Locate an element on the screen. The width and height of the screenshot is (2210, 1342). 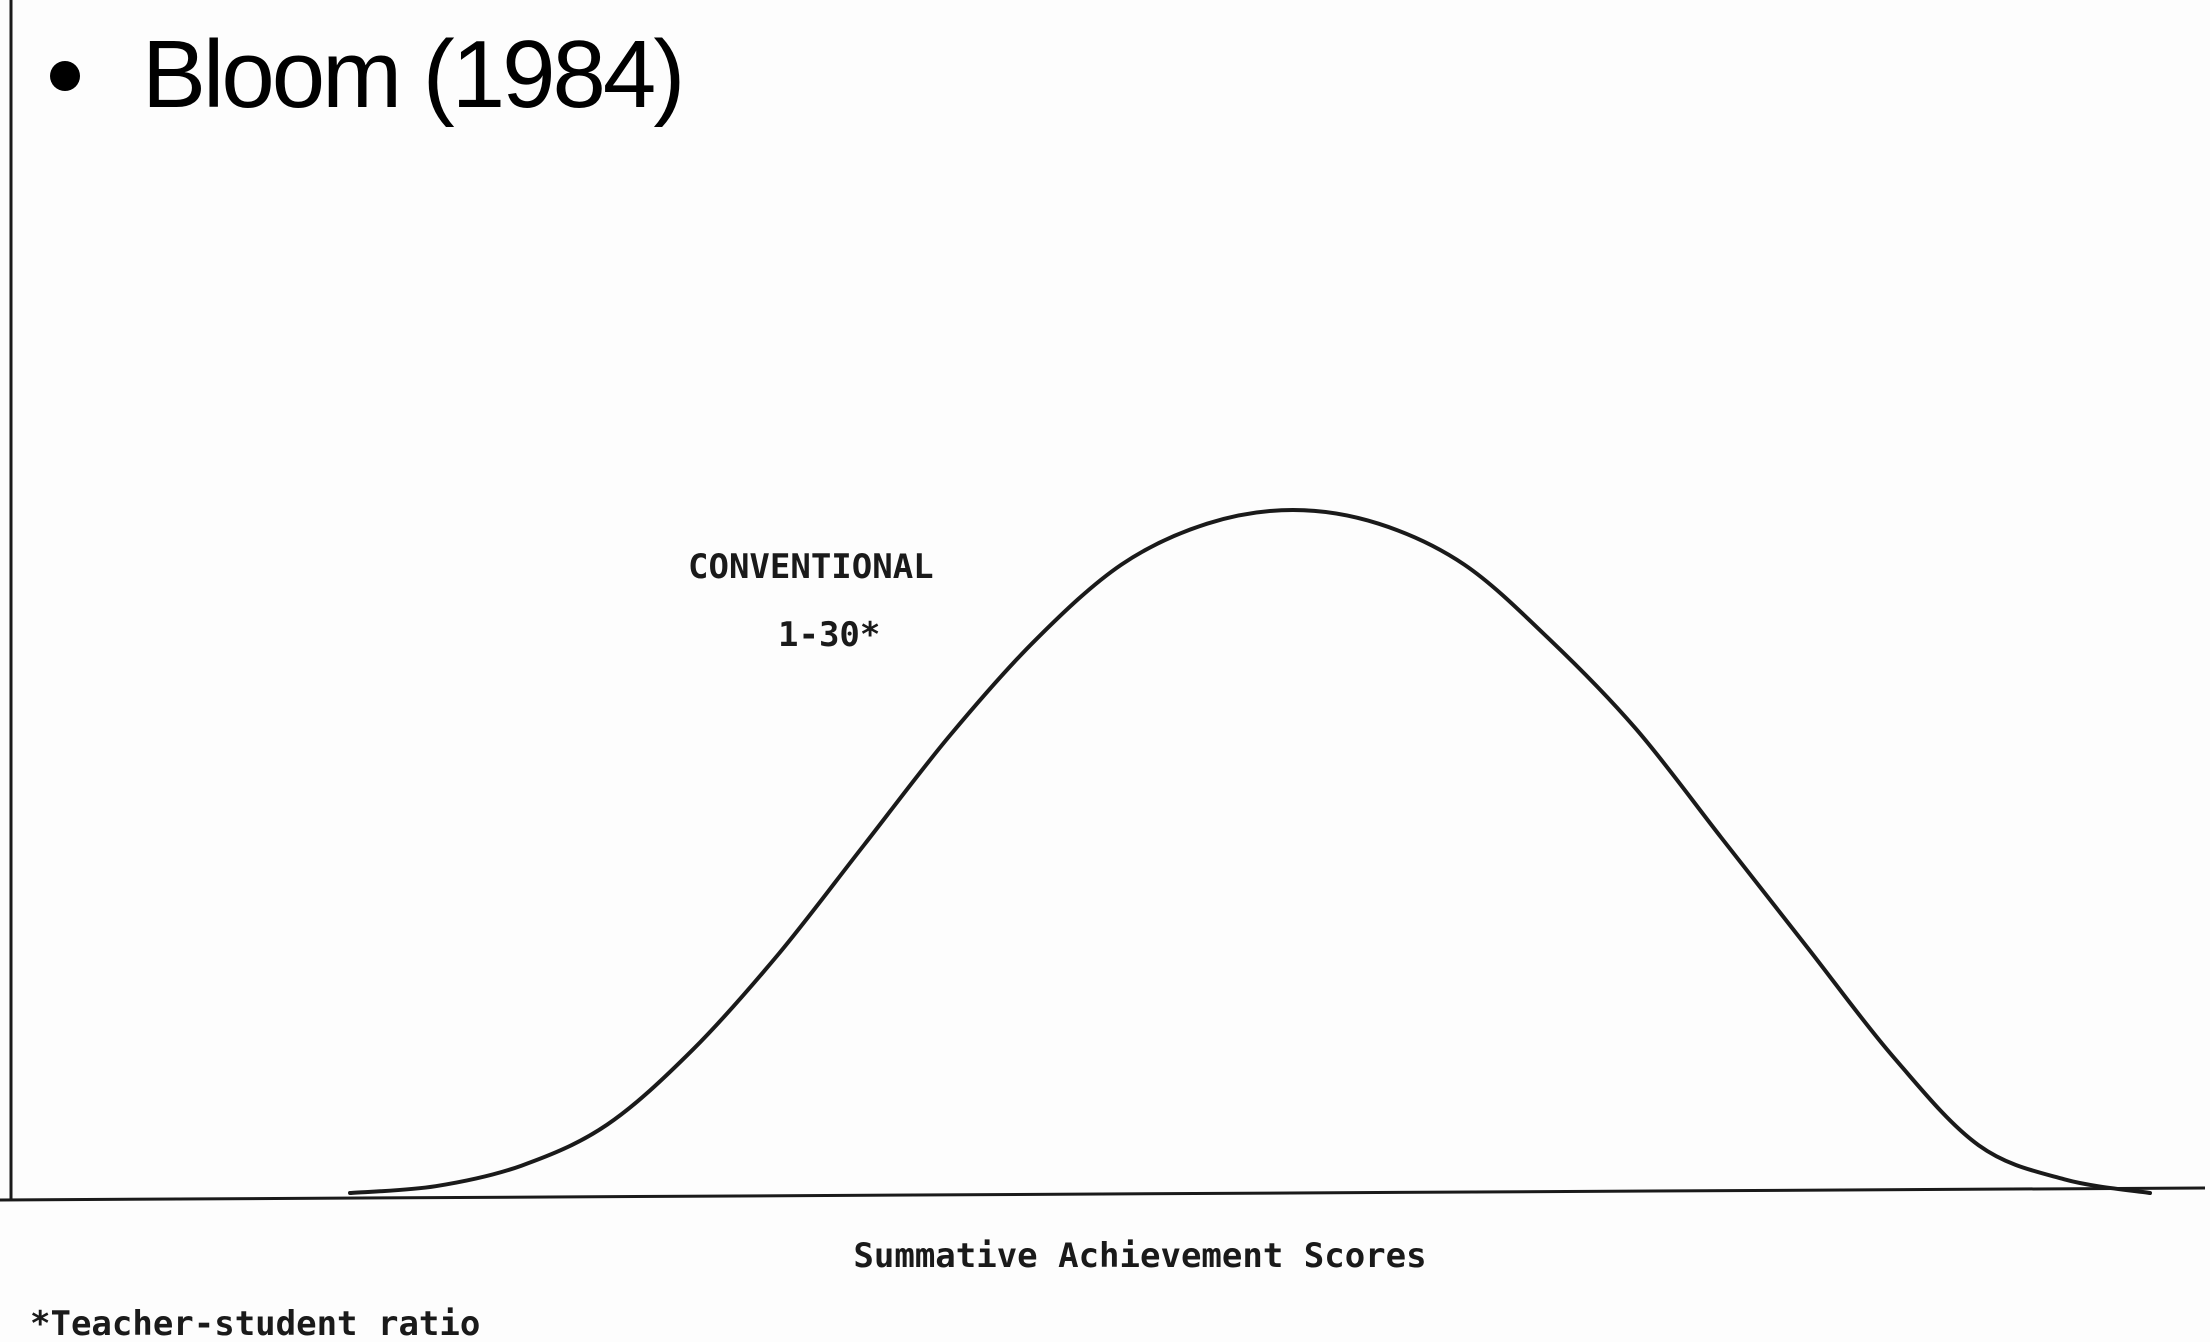
bullet-item: Bloom (1984) is located at coordinates (367, 75).